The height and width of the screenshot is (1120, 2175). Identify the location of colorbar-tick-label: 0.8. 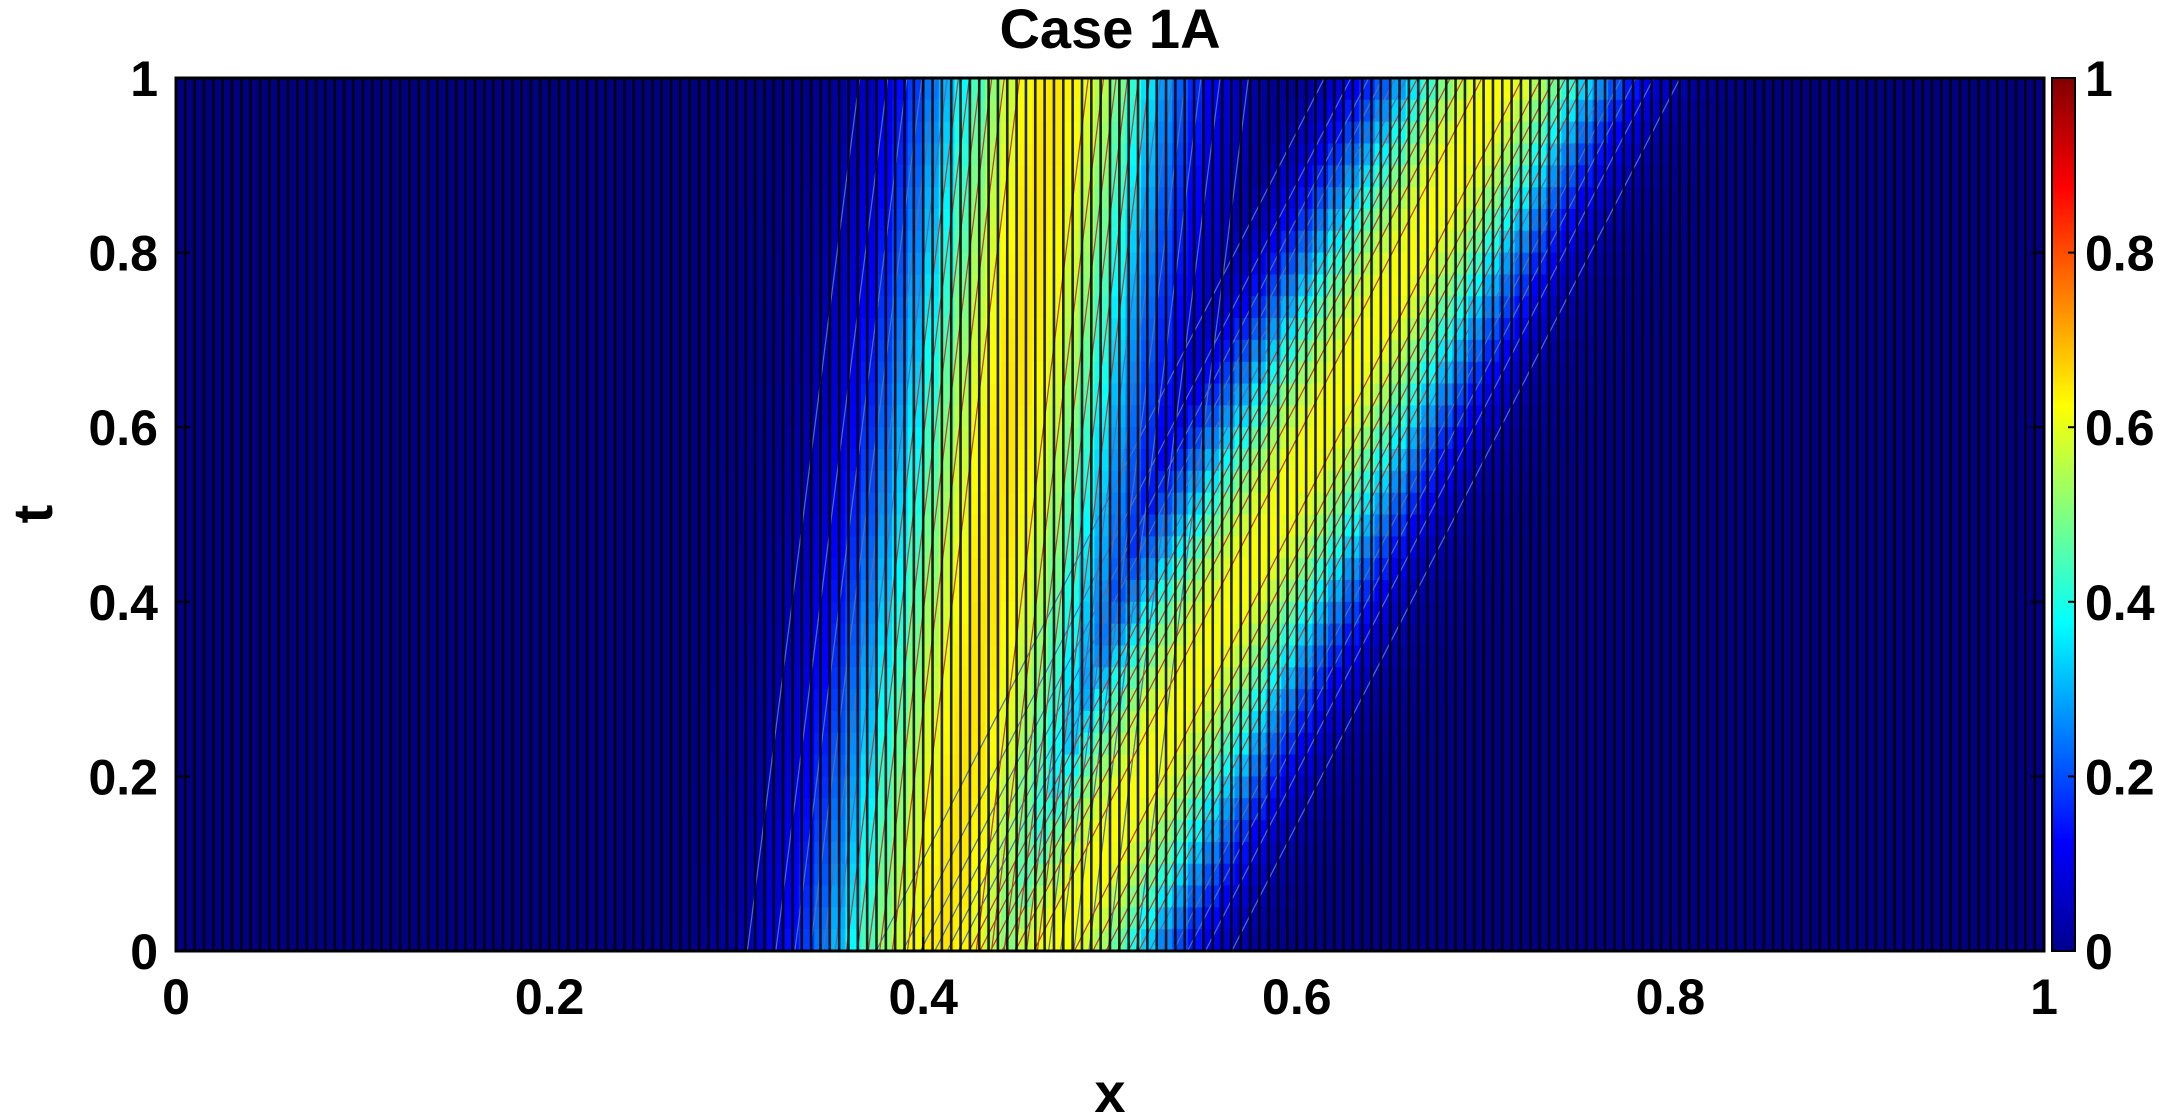
(2120, 254).